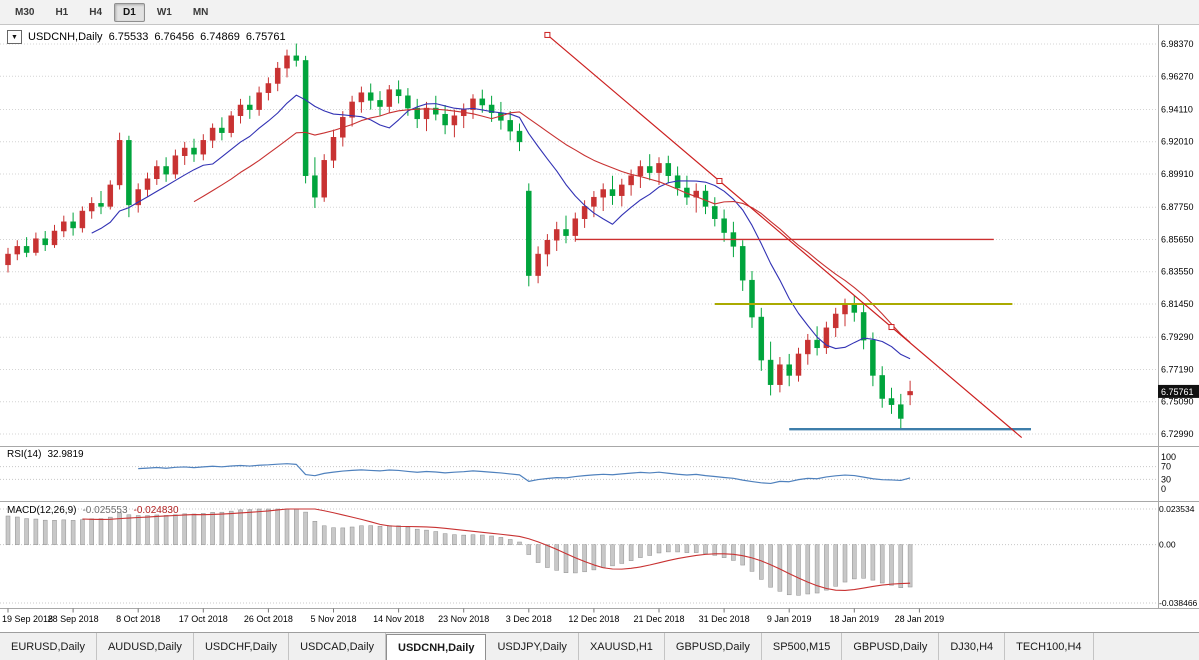  Describe the element at coordinates (203, 619) in the screenshot. I see `svg-text: 17 Oct 2018` at that location.